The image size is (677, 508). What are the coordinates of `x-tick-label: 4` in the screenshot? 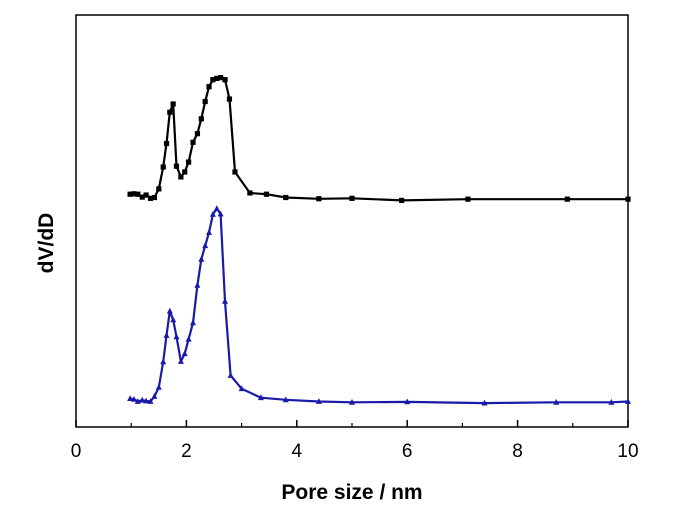 It's located at (297, 451).